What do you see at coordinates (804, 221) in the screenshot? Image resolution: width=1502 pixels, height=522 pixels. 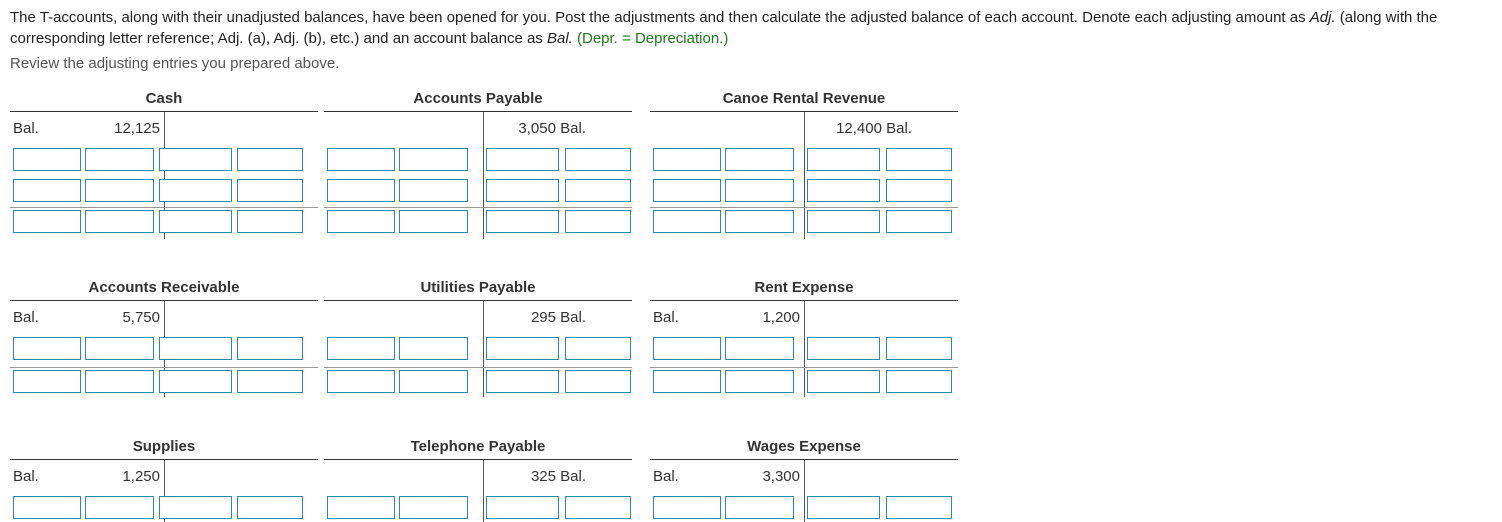 I see `balance-entry-row` at bounding box center [804, 221].